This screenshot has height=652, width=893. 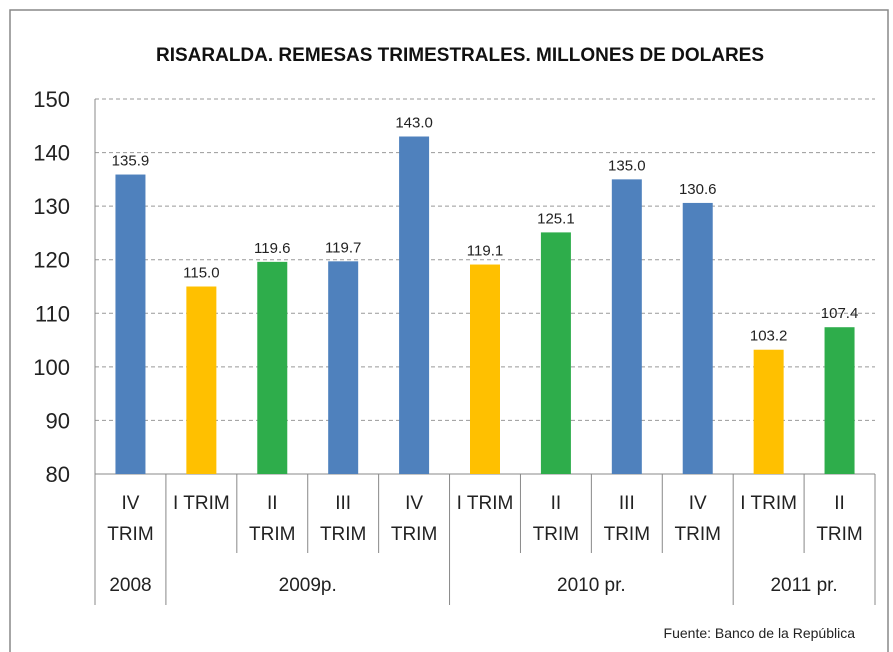 I want to click on data-label: 130.6, so click(x=698, y=189).